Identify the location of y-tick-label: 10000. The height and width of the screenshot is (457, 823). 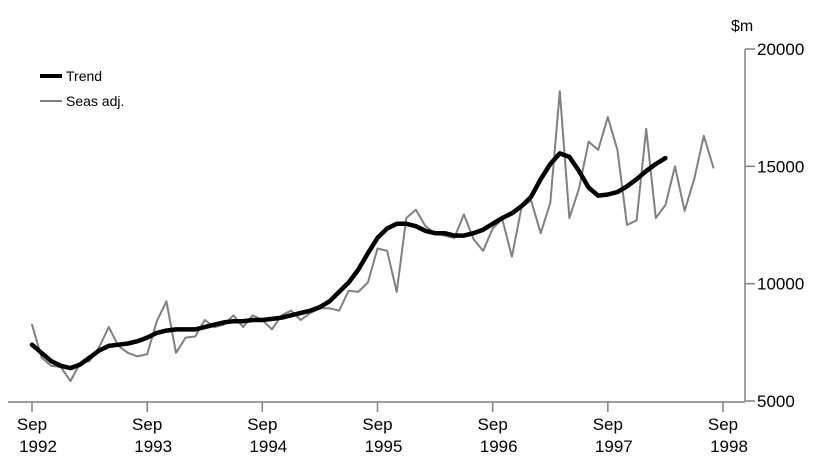
(780, 284).